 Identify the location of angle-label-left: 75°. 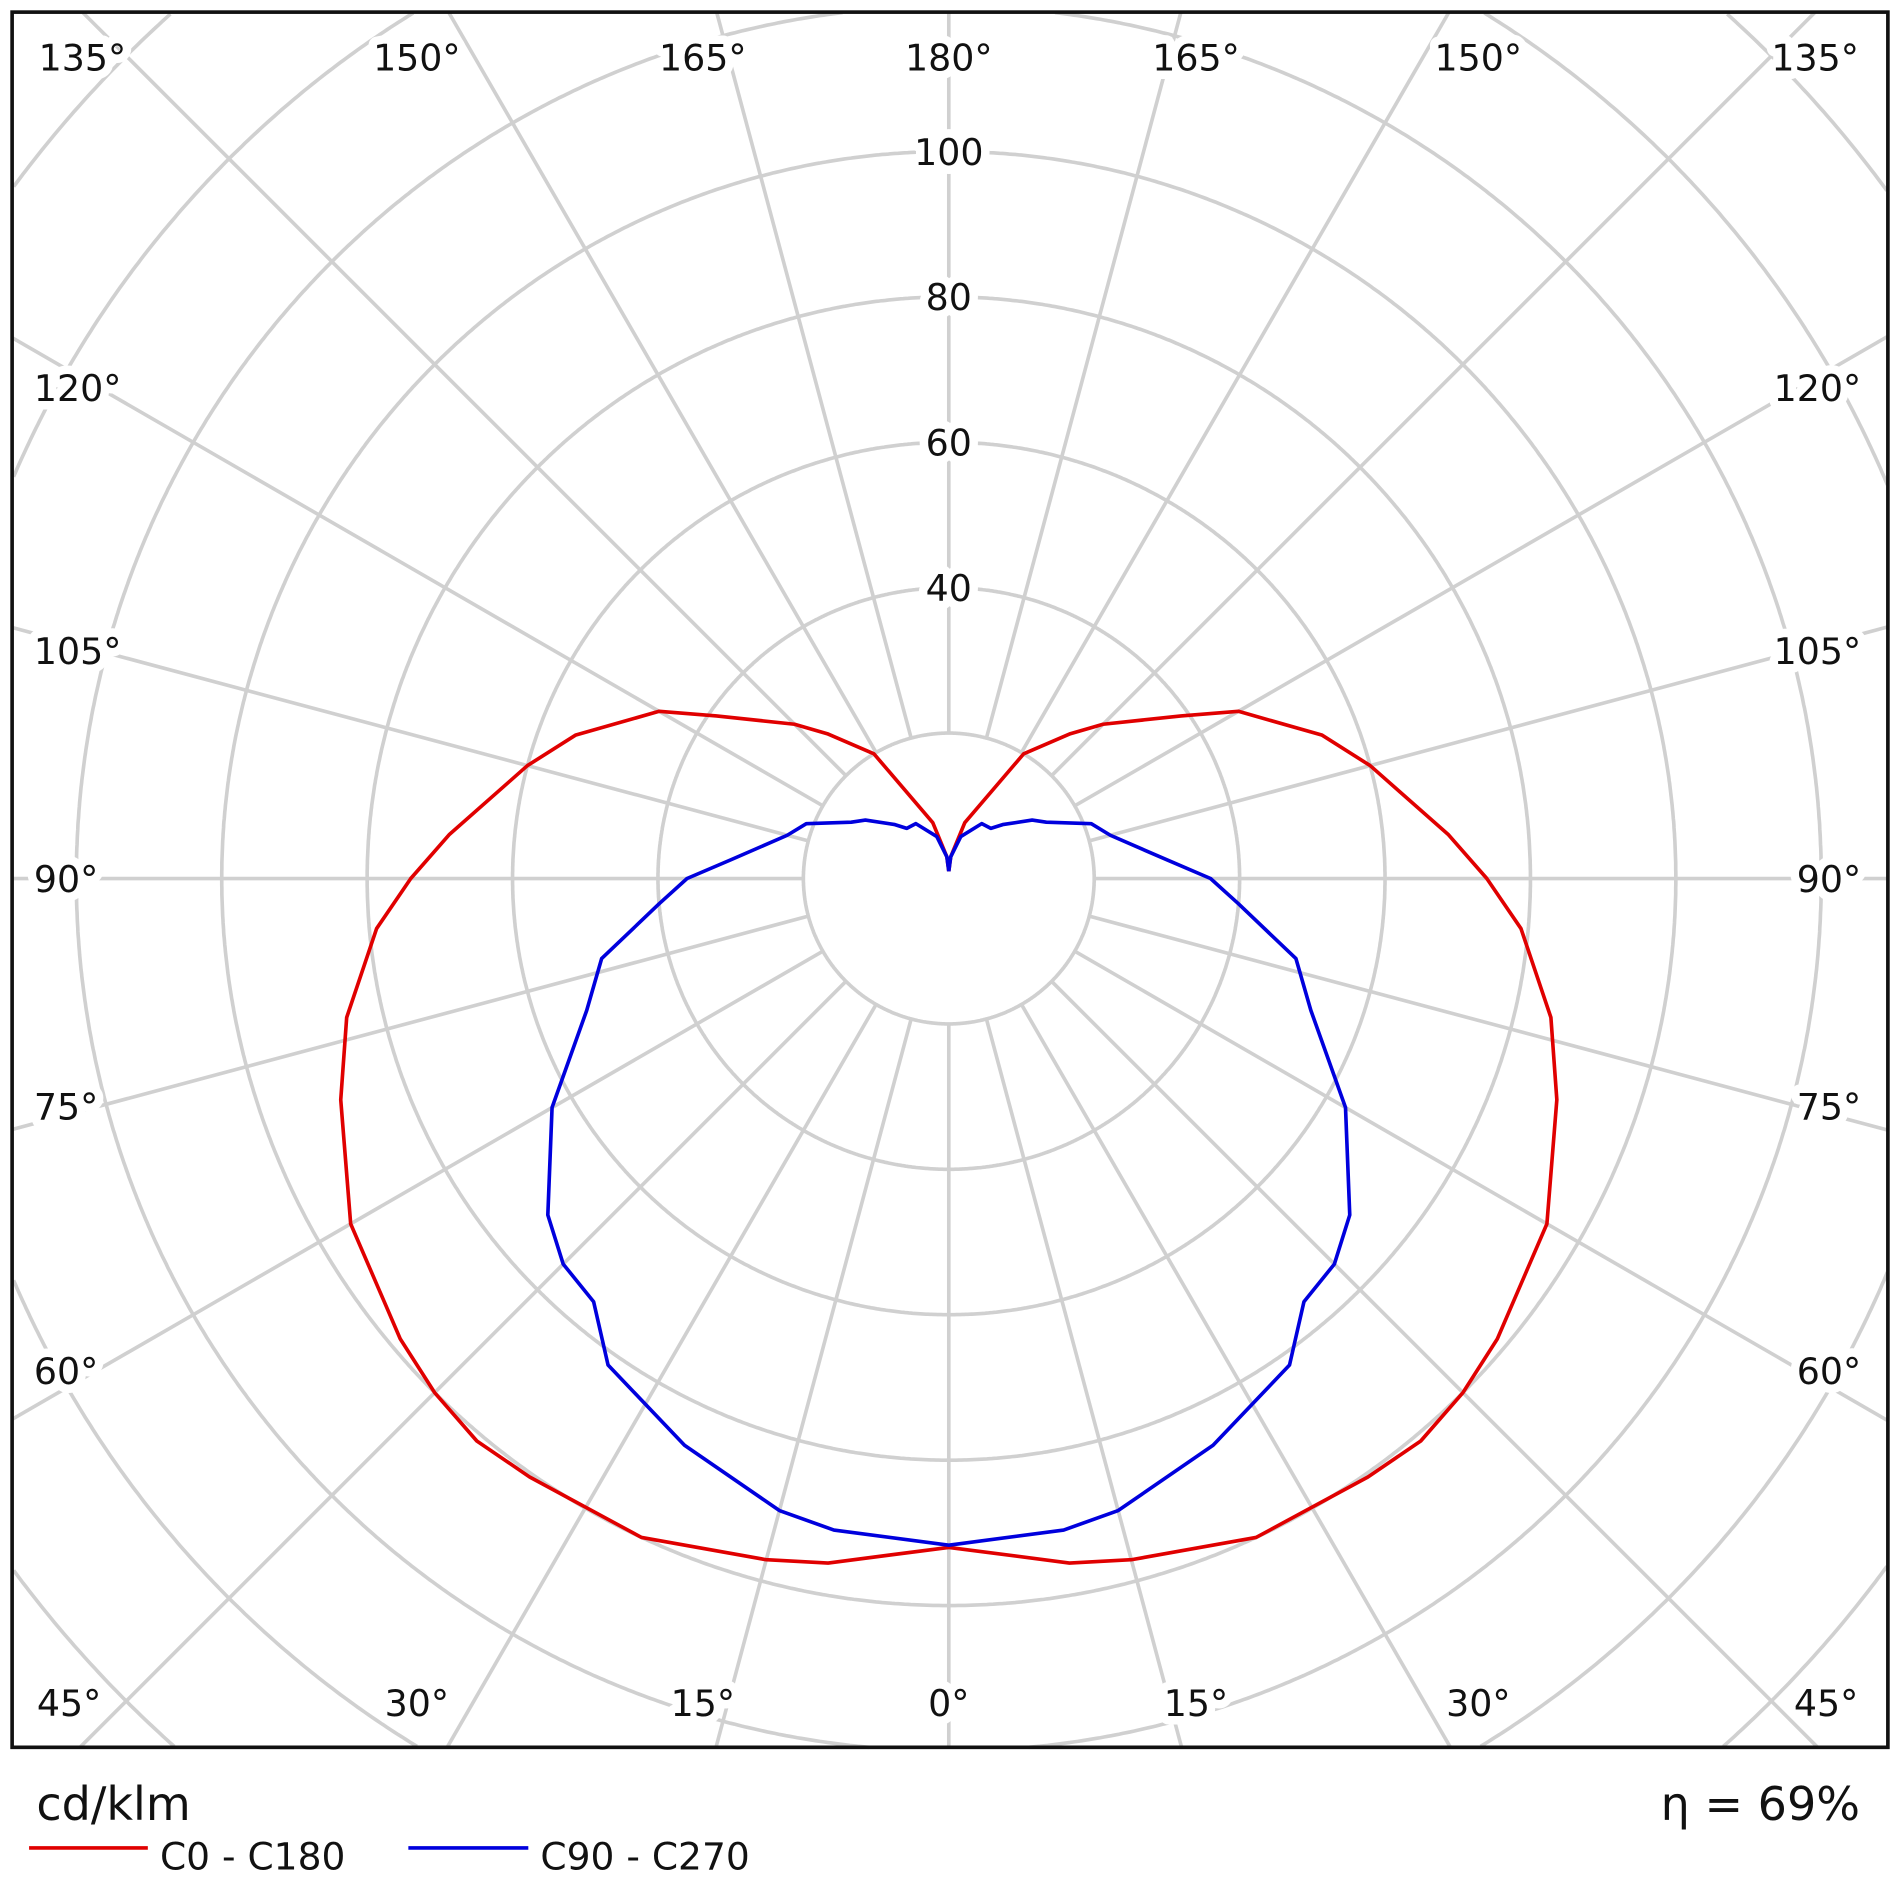
(66, 1107).